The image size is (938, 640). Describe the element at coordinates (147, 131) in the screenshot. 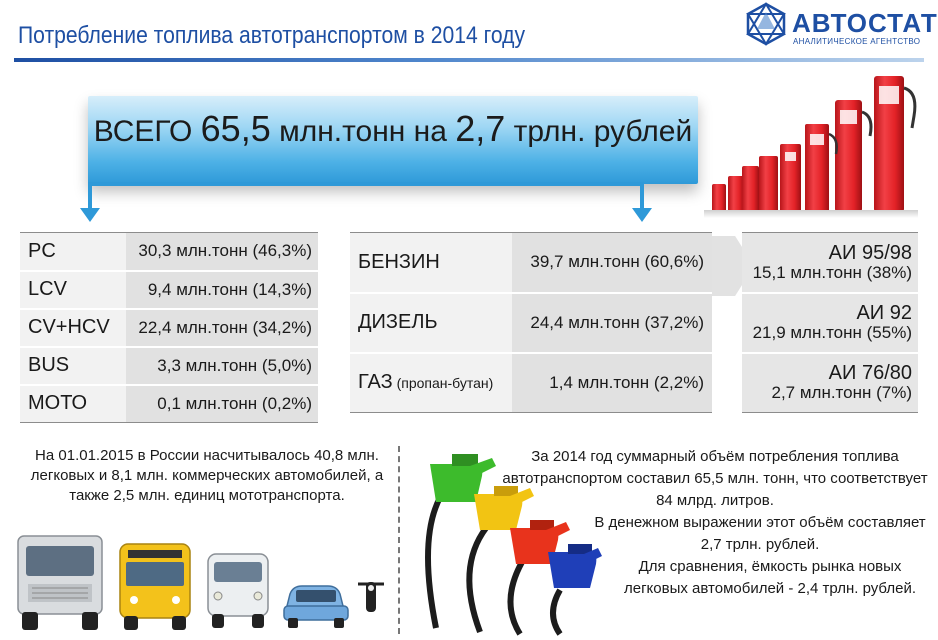

I see `banner-prefix: ВСЕГО` at that location.